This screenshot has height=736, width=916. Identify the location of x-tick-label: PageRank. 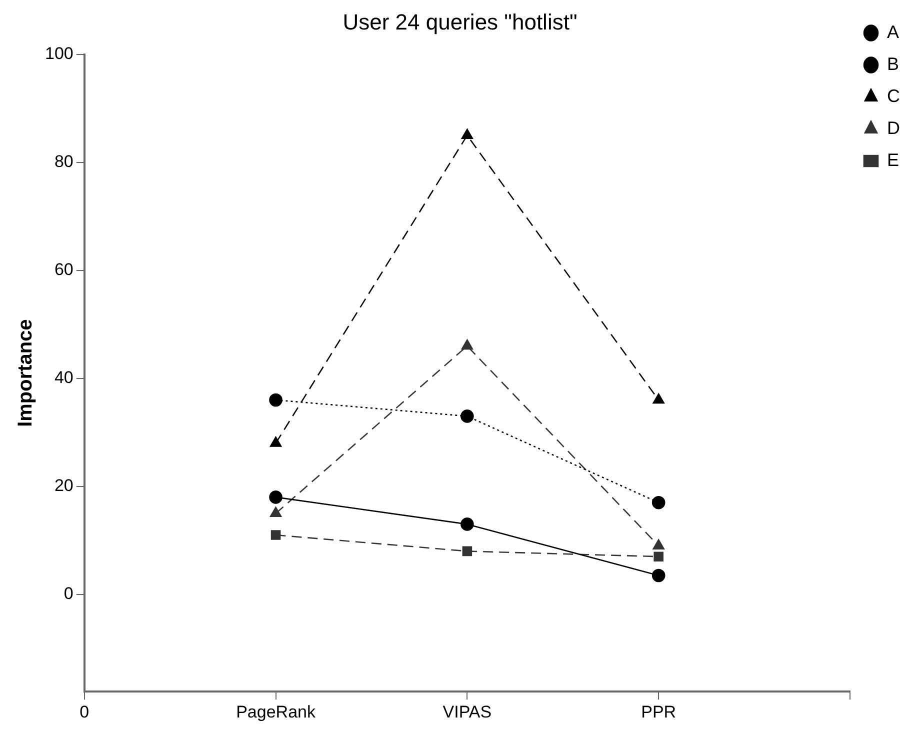
(276, 712).